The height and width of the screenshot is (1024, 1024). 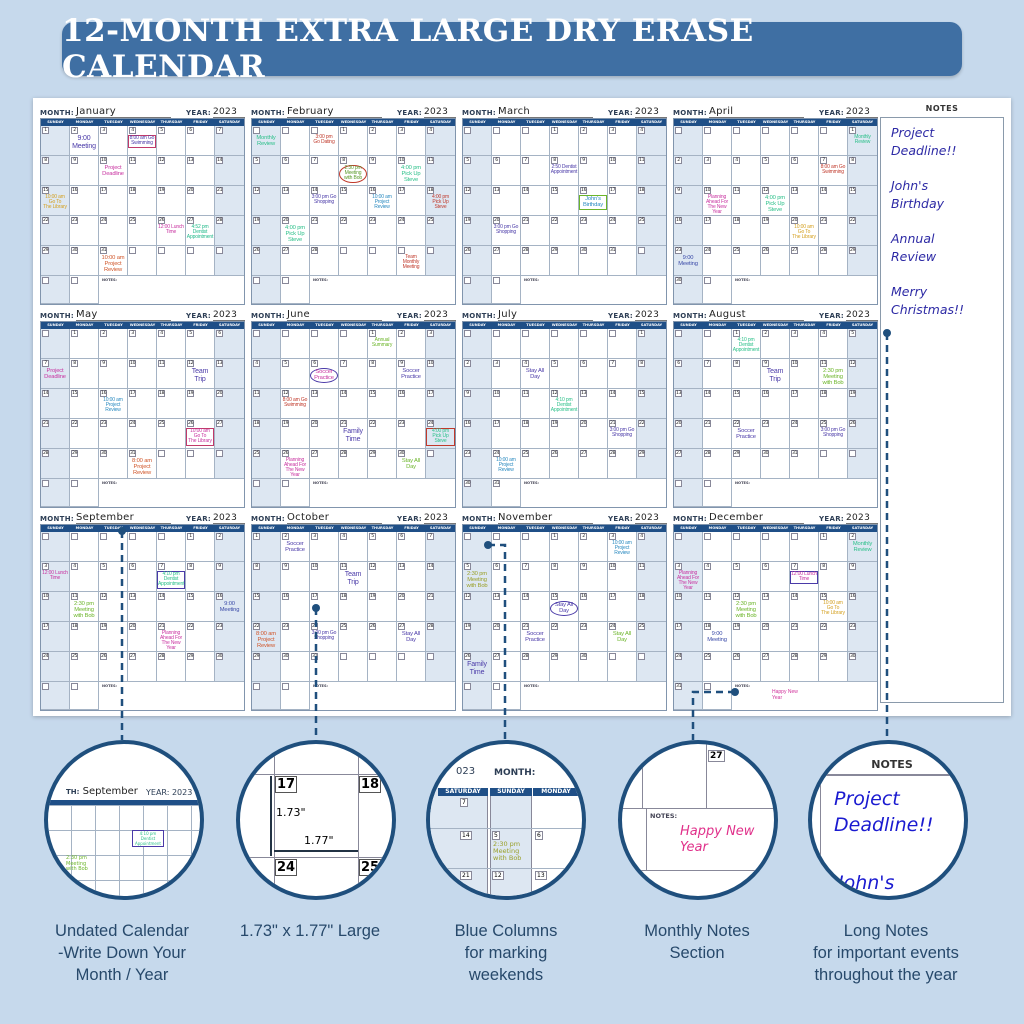 What do you see at coordinates (440, 201) in the screenshot?
I see `day-cell: 18 4:00 pm Pick Up Steve` at bounding box center [440, 201].